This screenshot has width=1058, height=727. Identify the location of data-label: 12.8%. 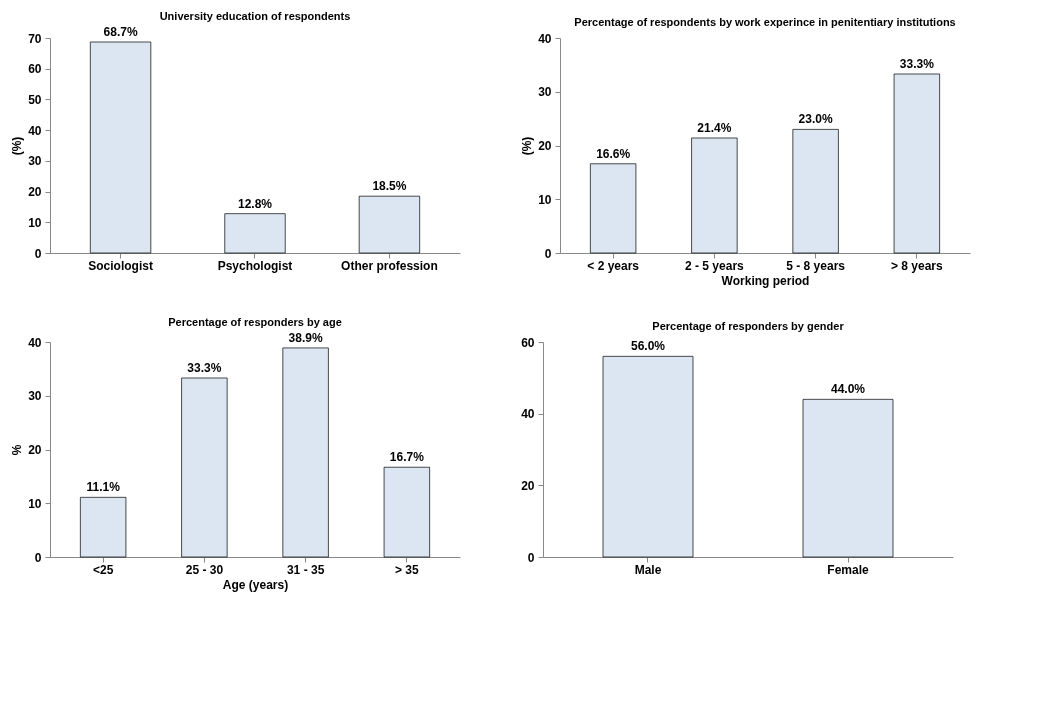
(255, 203).